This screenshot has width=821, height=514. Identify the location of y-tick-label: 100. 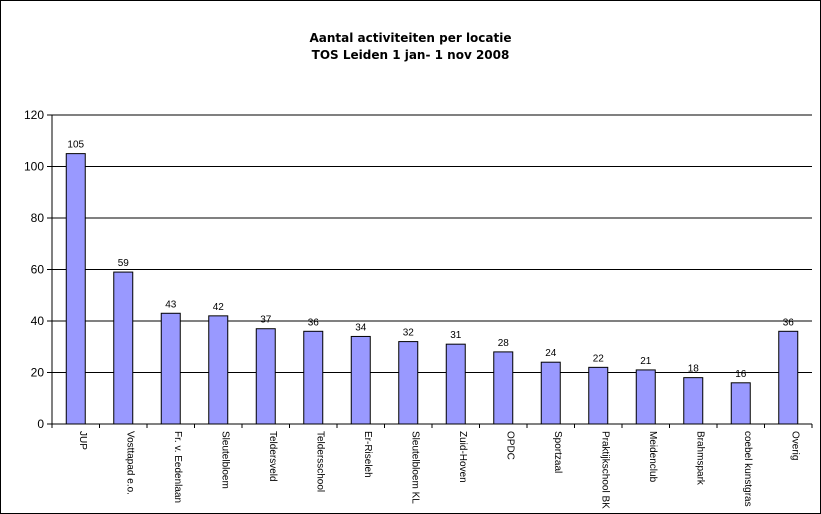
(34, 167).